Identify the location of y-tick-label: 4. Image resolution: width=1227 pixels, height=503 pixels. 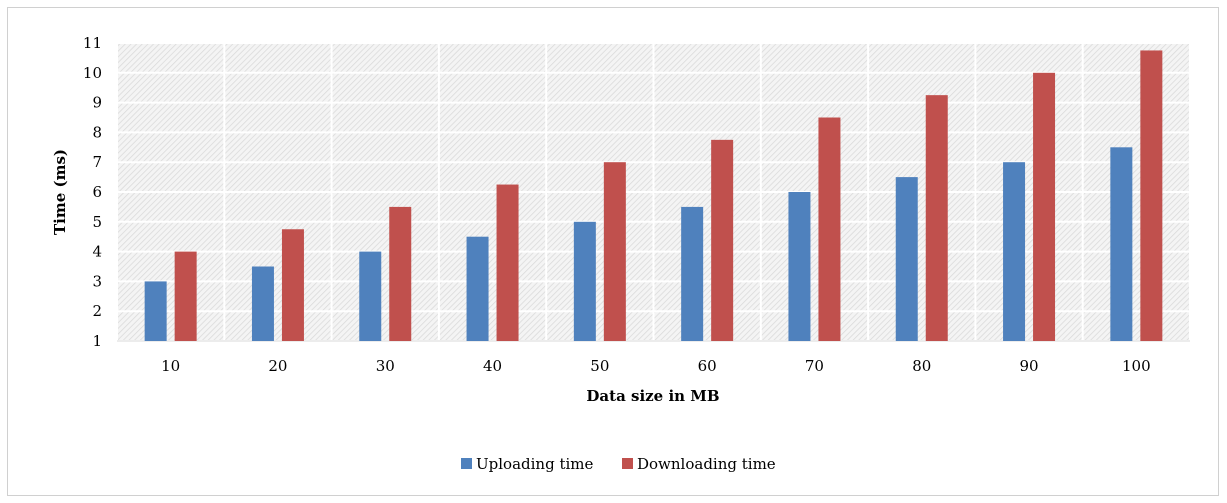
(97, 252).